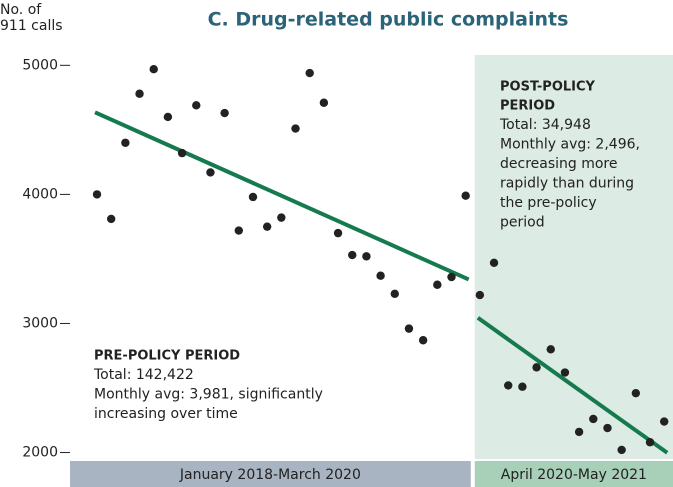  I want to click on annotation-text: Monthly avg: 2,496,, so click(570, 145).